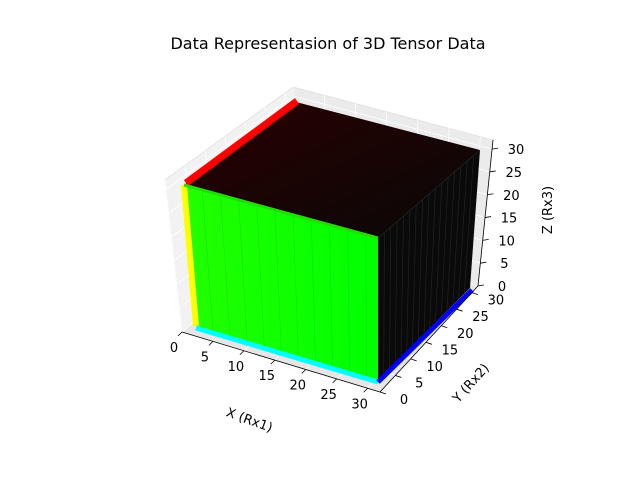  Describe the element at coordinates (287, 355) in the screenshot. I see `edge-cyan` at that location.